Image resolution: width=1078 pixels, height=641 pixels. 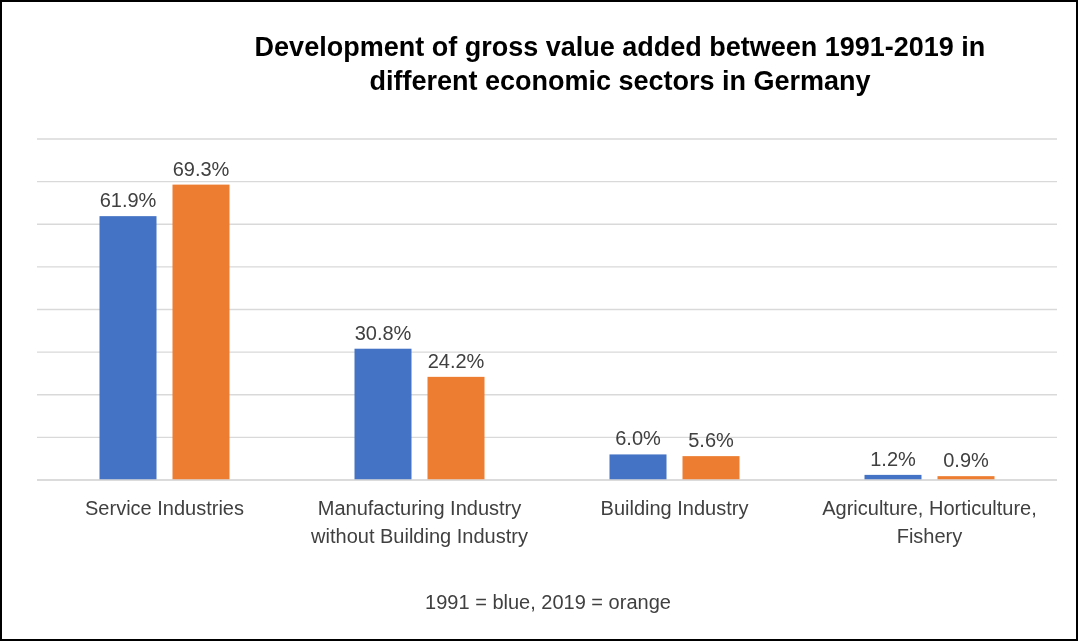 What do you see at coordinates (966, 460) in the screenshot?
I see `data-label: 0.9%` at bounding box center [966, 460].